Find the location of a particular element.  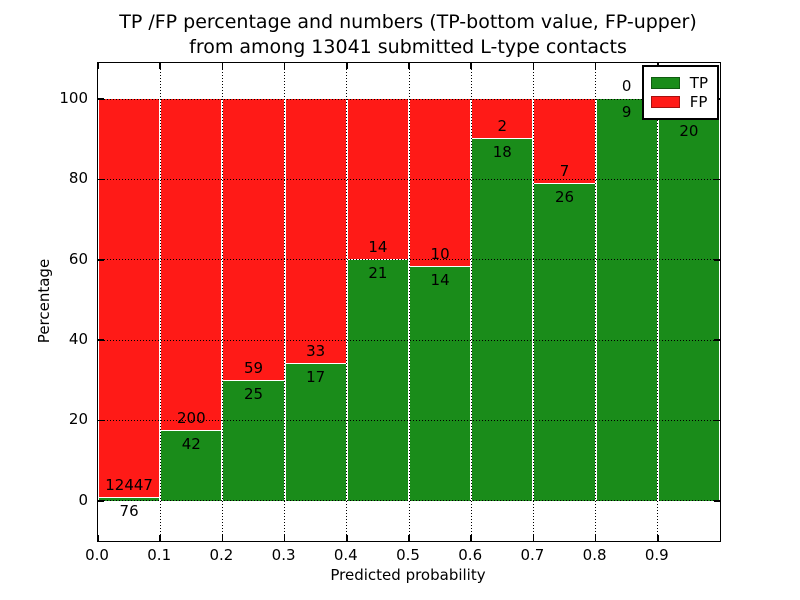

x-tick-label: 0.3 is located at coordinates (283, 555).